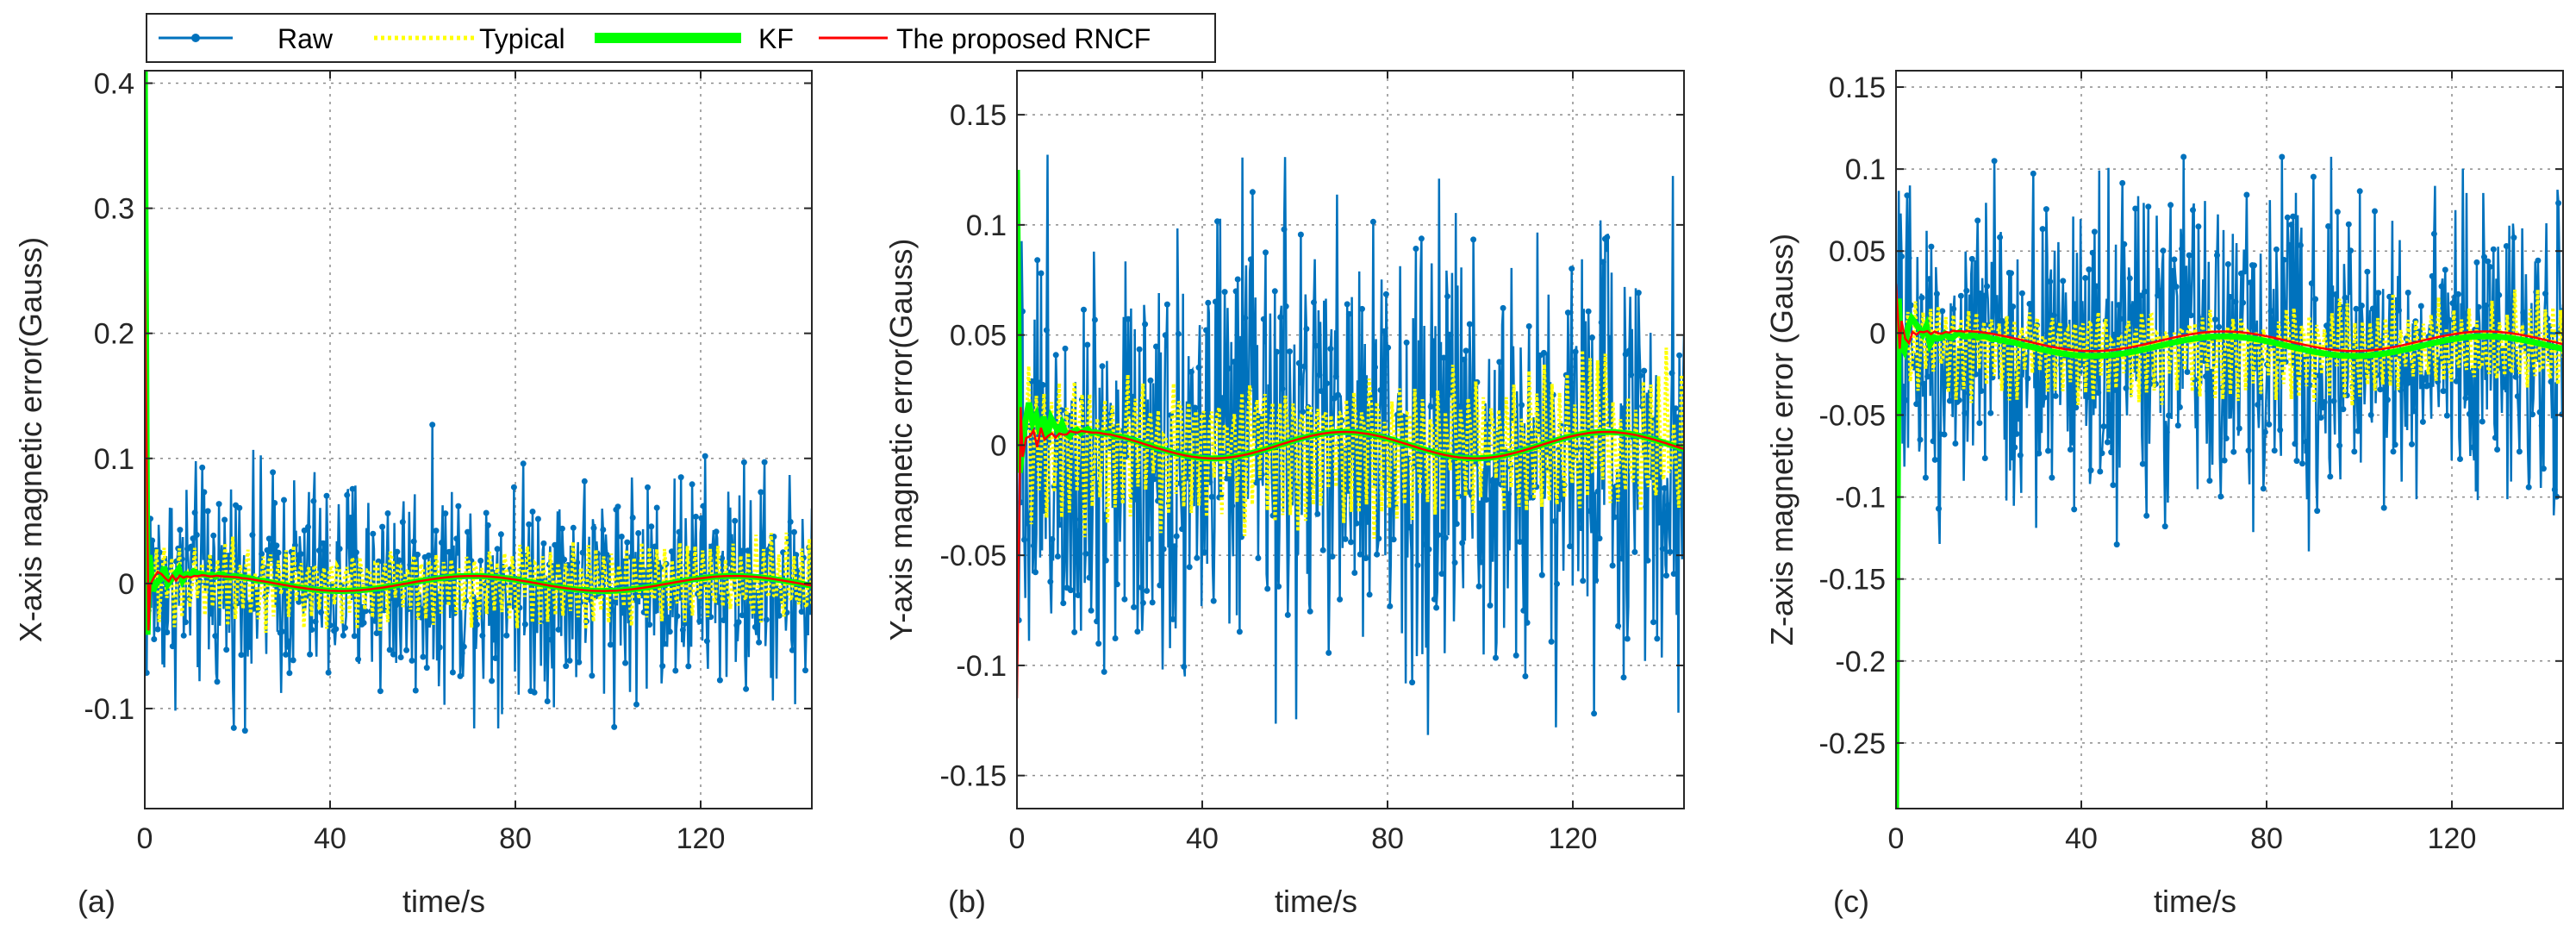  What do you see at coordinates (1857, 88) in the screenshot?
I see `y-tick-label: 0.15` at bounding box center [1857, 88].